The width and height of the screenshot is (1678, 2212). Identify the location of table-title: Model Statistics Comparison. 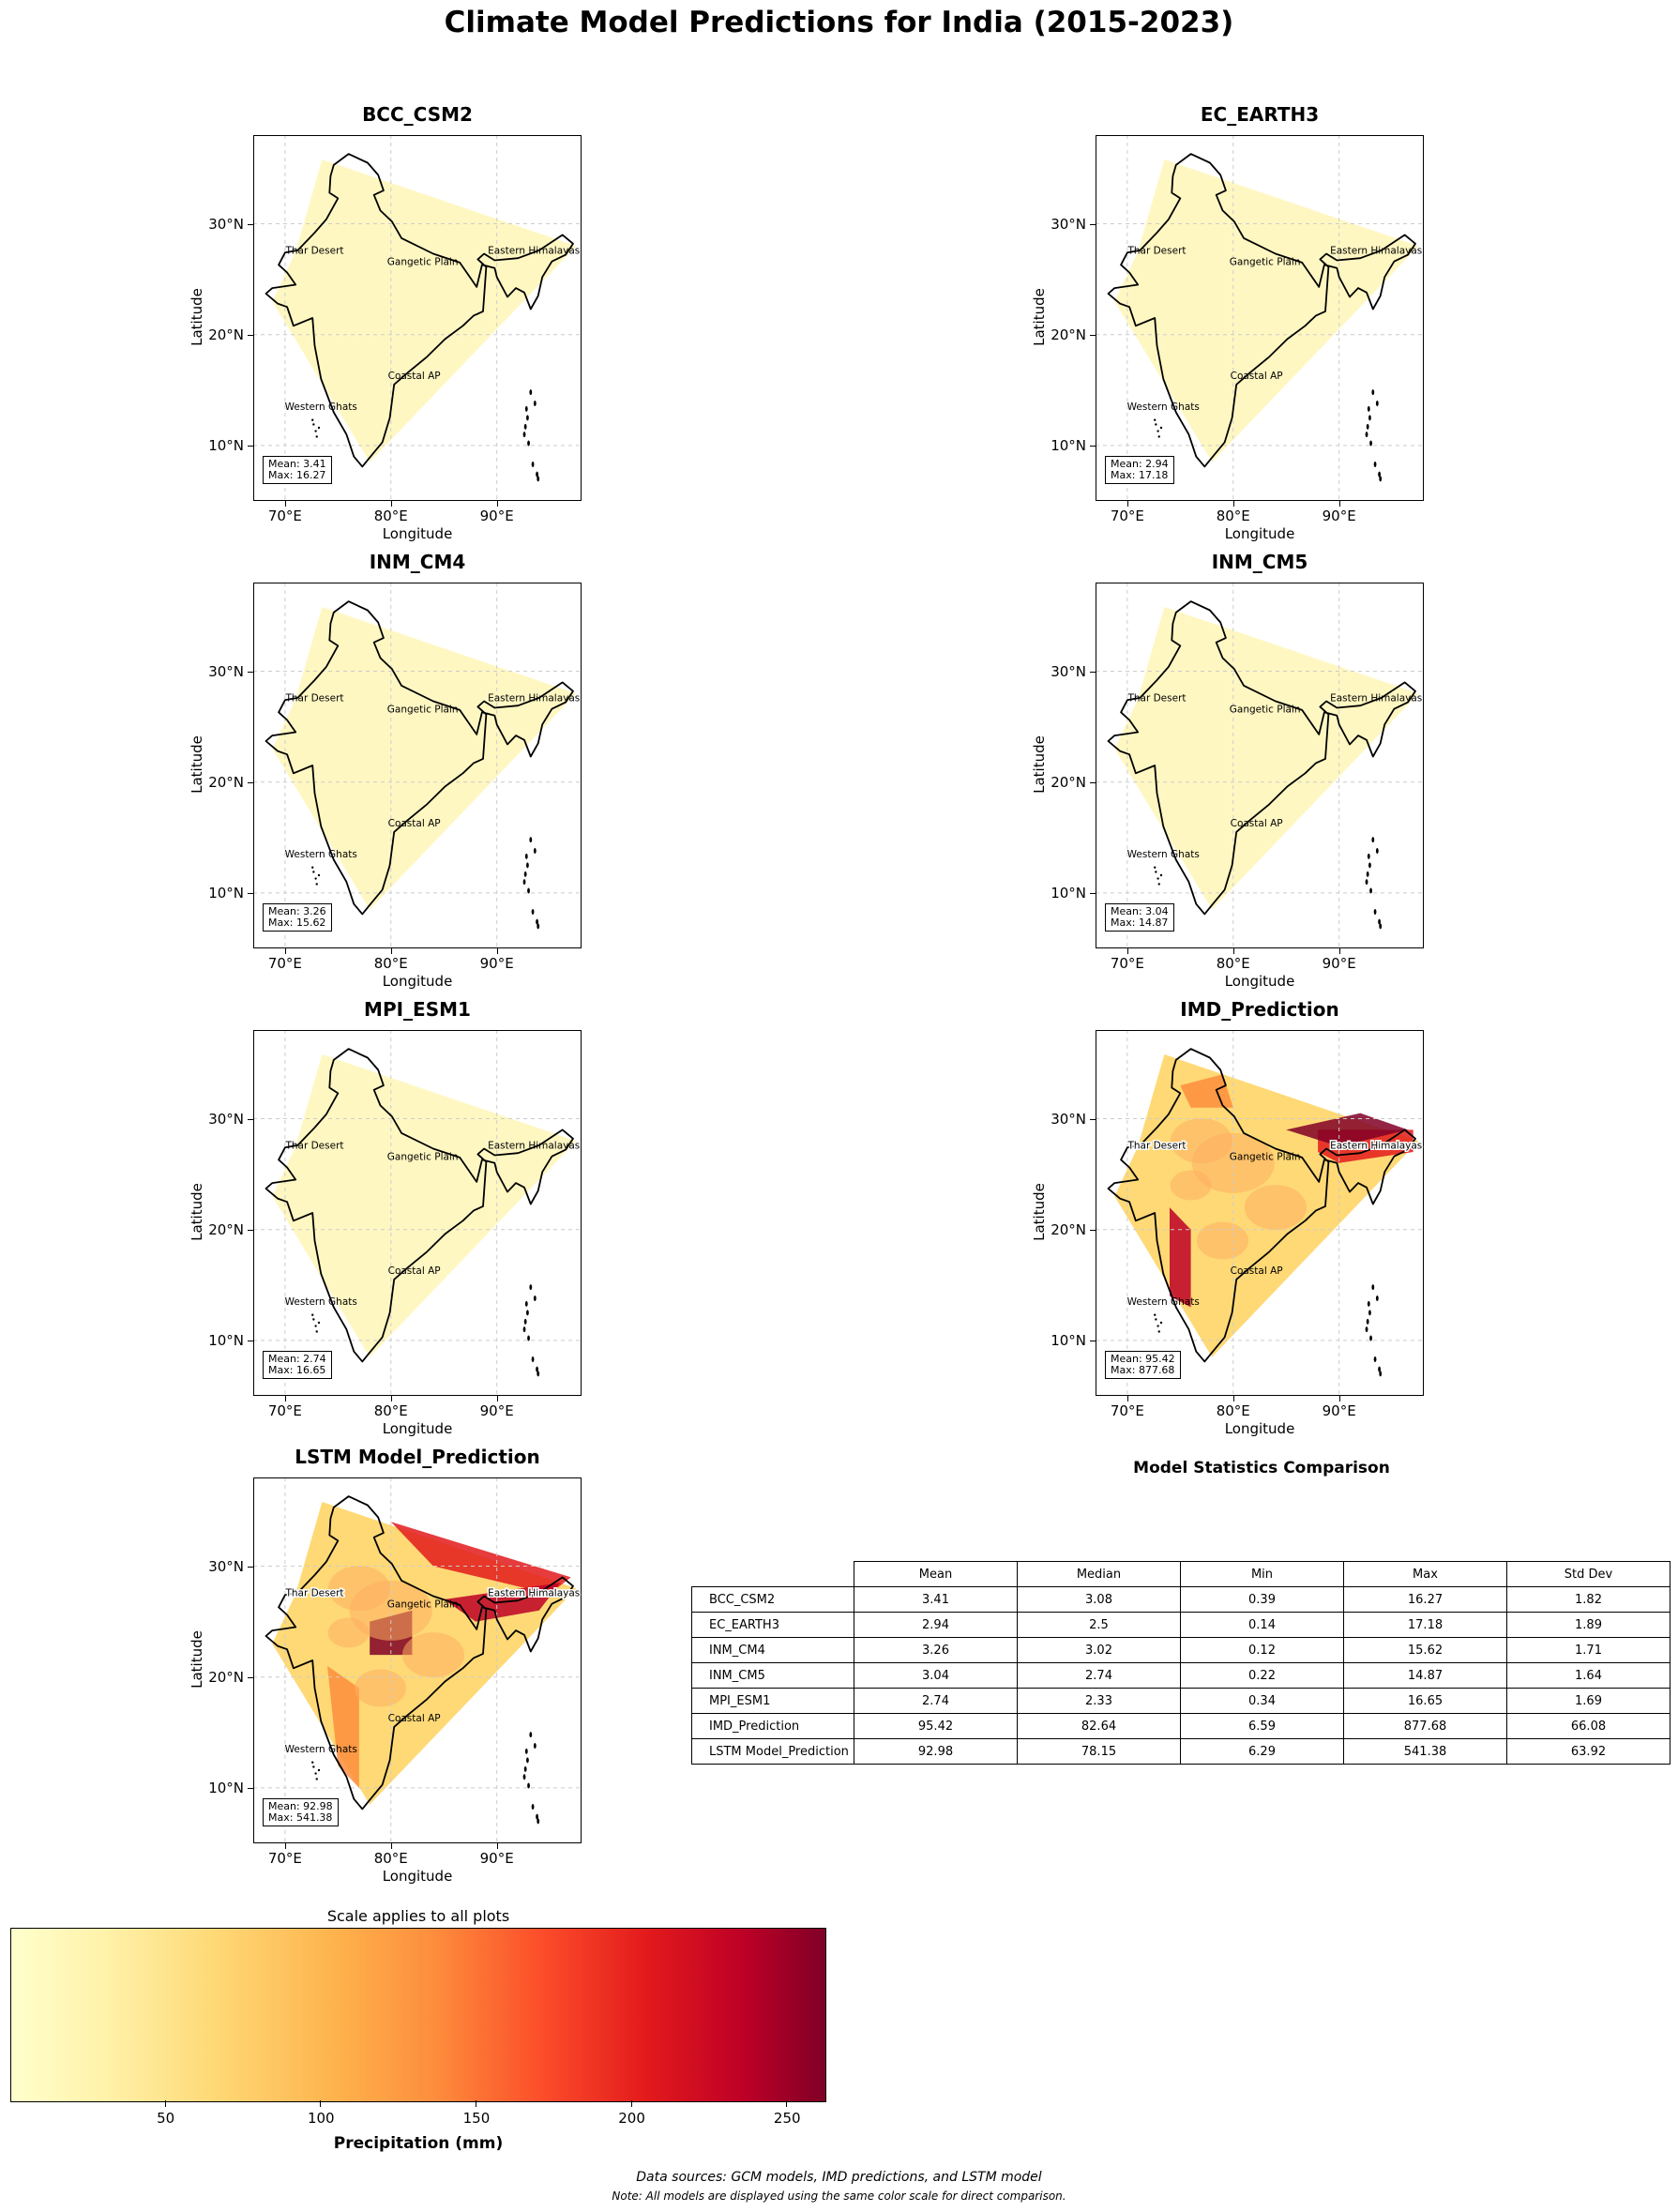
(1261, 1468).